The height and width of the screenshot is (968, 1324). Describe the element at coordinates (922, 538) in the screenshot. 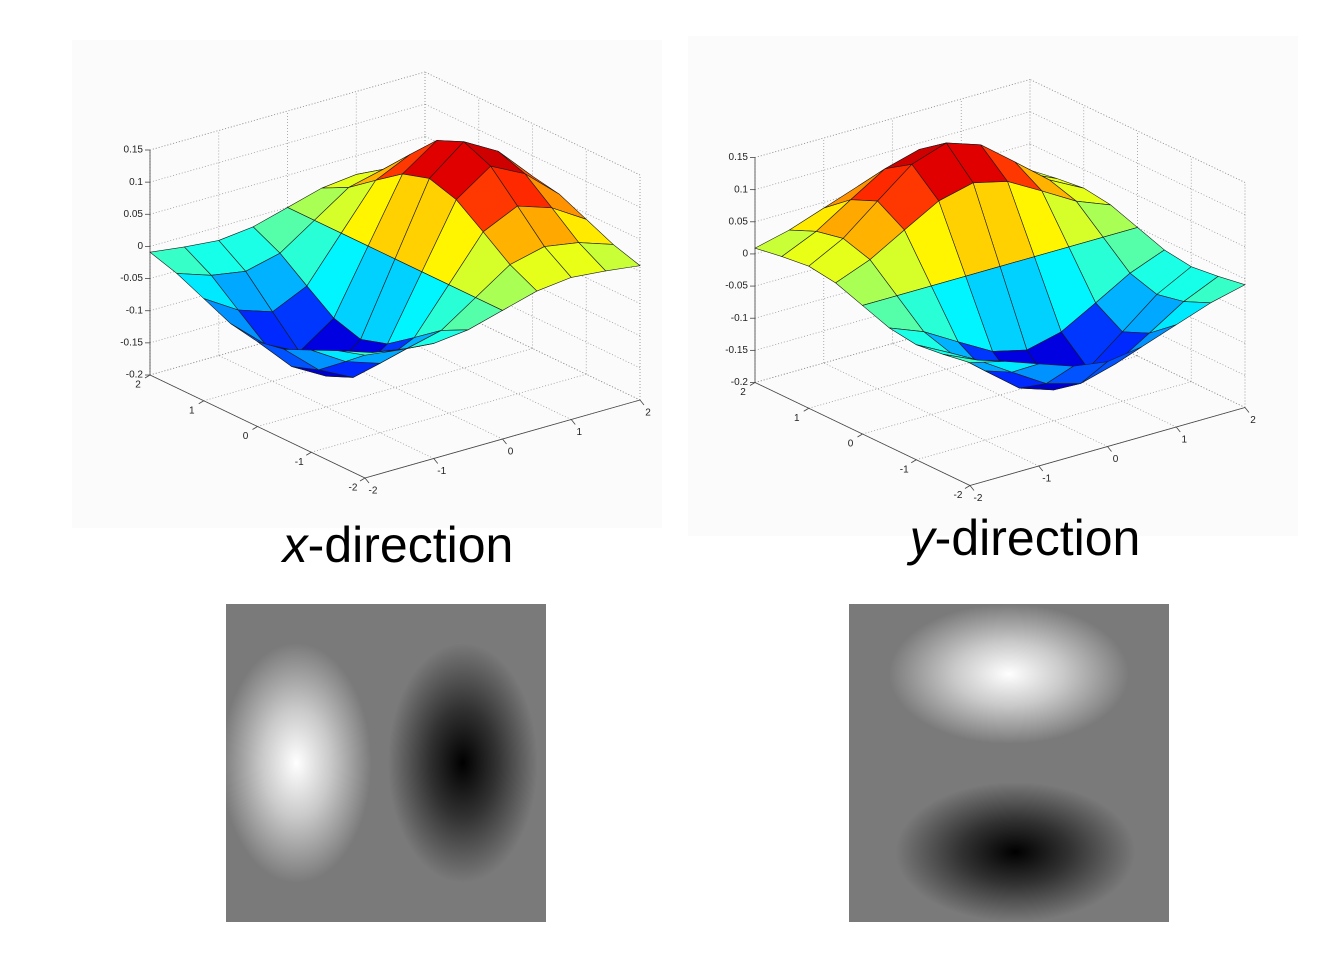

I see `caption-variable: y` at that location.